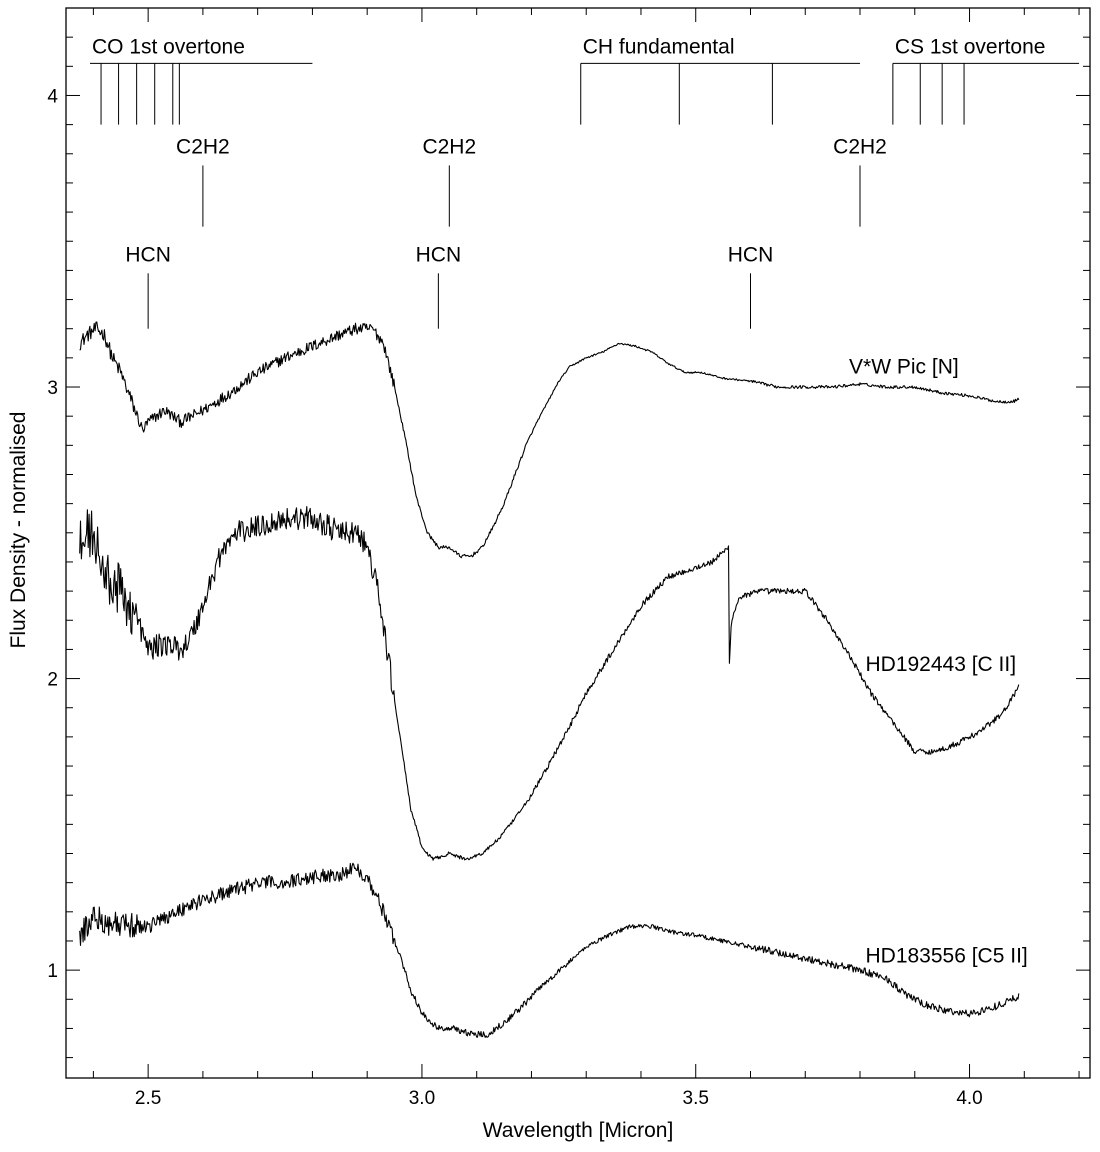  What do you see at coordinates (578, 1130) in the screenshot?
I see `x-axis-label: Wavelength [Micron]` at bounding box center [578, 1130].